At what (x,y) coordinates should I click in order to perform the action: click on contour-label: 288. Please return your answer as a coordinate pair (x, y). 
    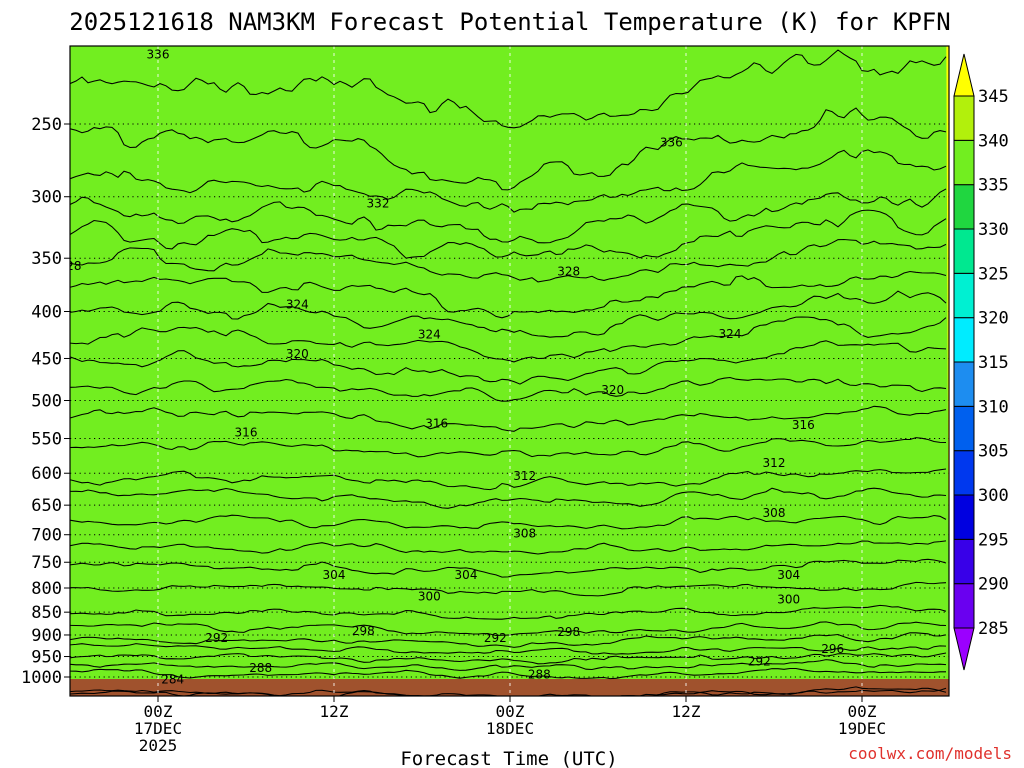
    Looking at the image, I should click on (260, 668).